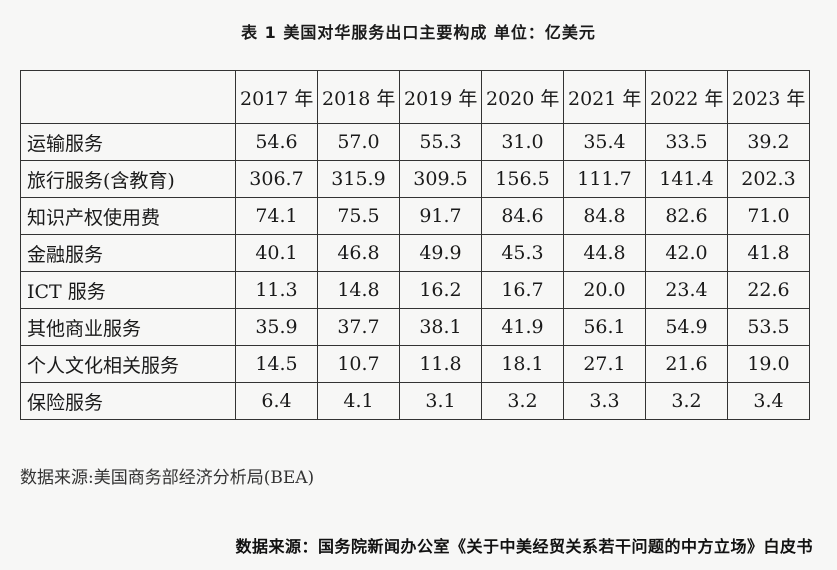 Image resolution: width=837 pixels, height=570 pixels. What do you see at coordinates (604, 401) in the screenshot?
I see `value-cell: 3.3` at bounding box center [604, 401].